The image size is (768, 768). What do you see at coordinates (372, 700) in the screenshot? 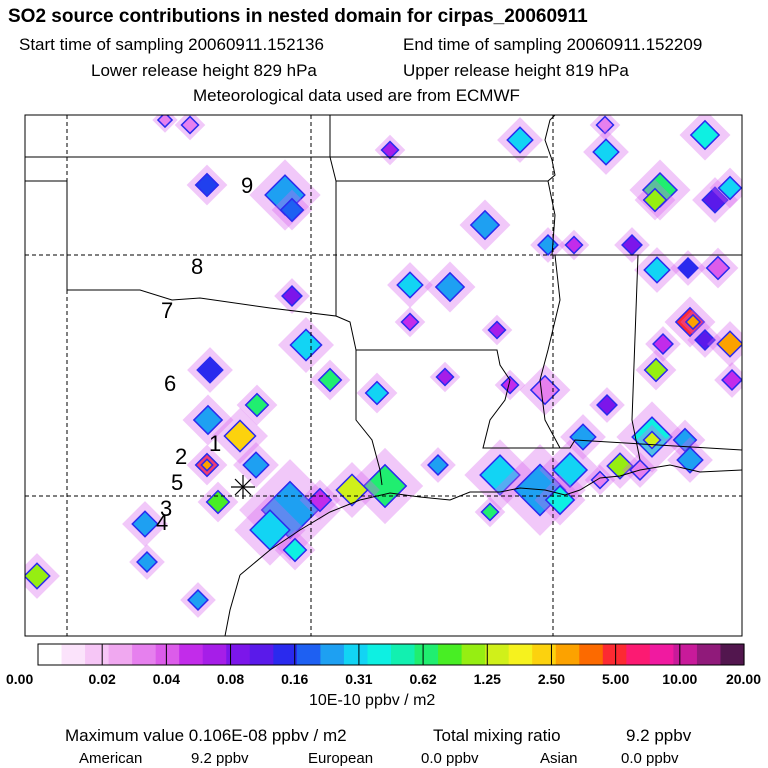
I see `colorbar-units: 10E-10 ppbv / m2` at bounding box center [372, 700].